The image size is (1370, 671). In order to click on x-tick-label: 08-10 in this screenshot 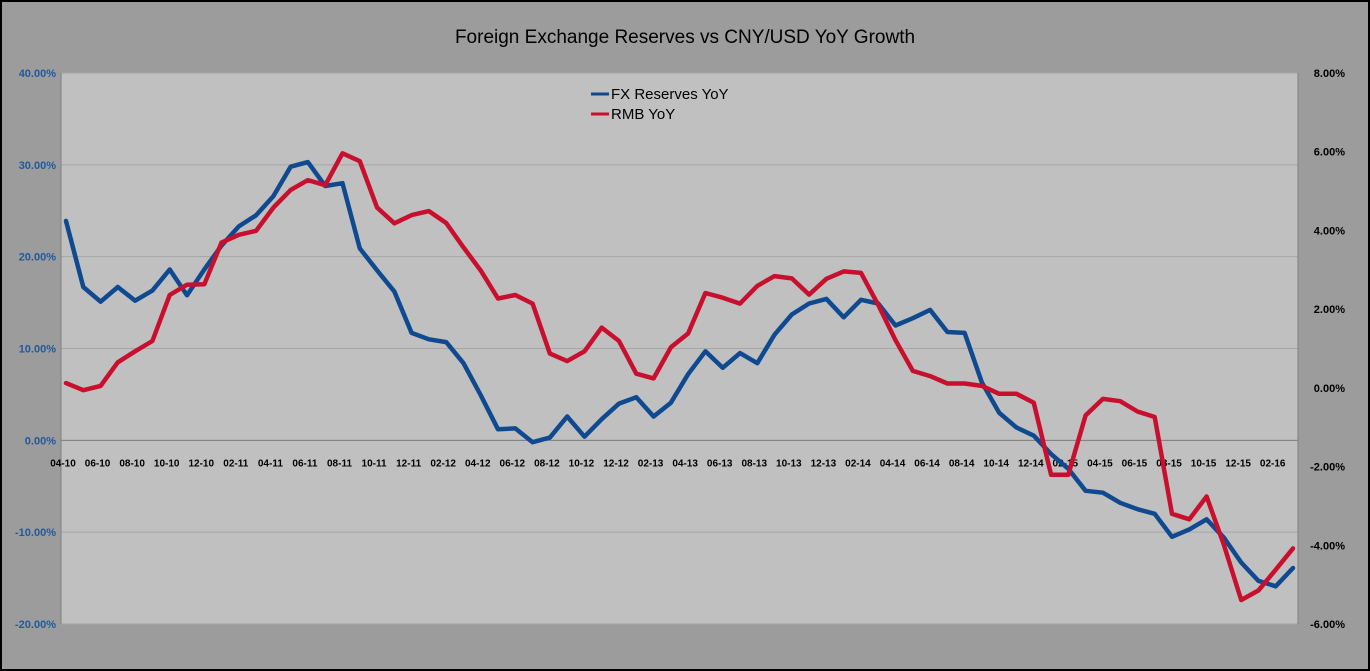, I will do `click(132, 463)`.